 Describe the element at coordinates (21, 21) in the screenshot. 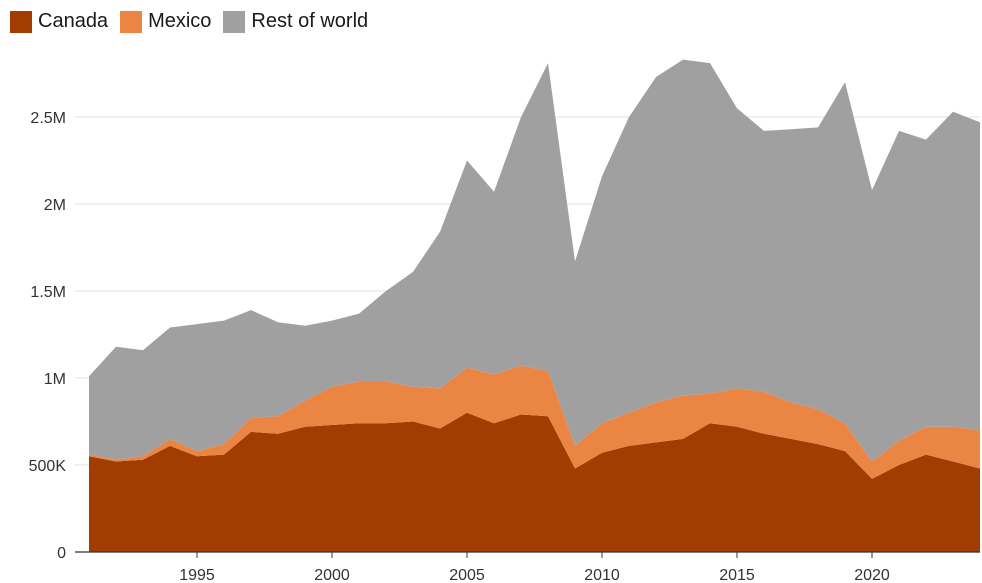

I see `legend-swatch-canada` at that location.